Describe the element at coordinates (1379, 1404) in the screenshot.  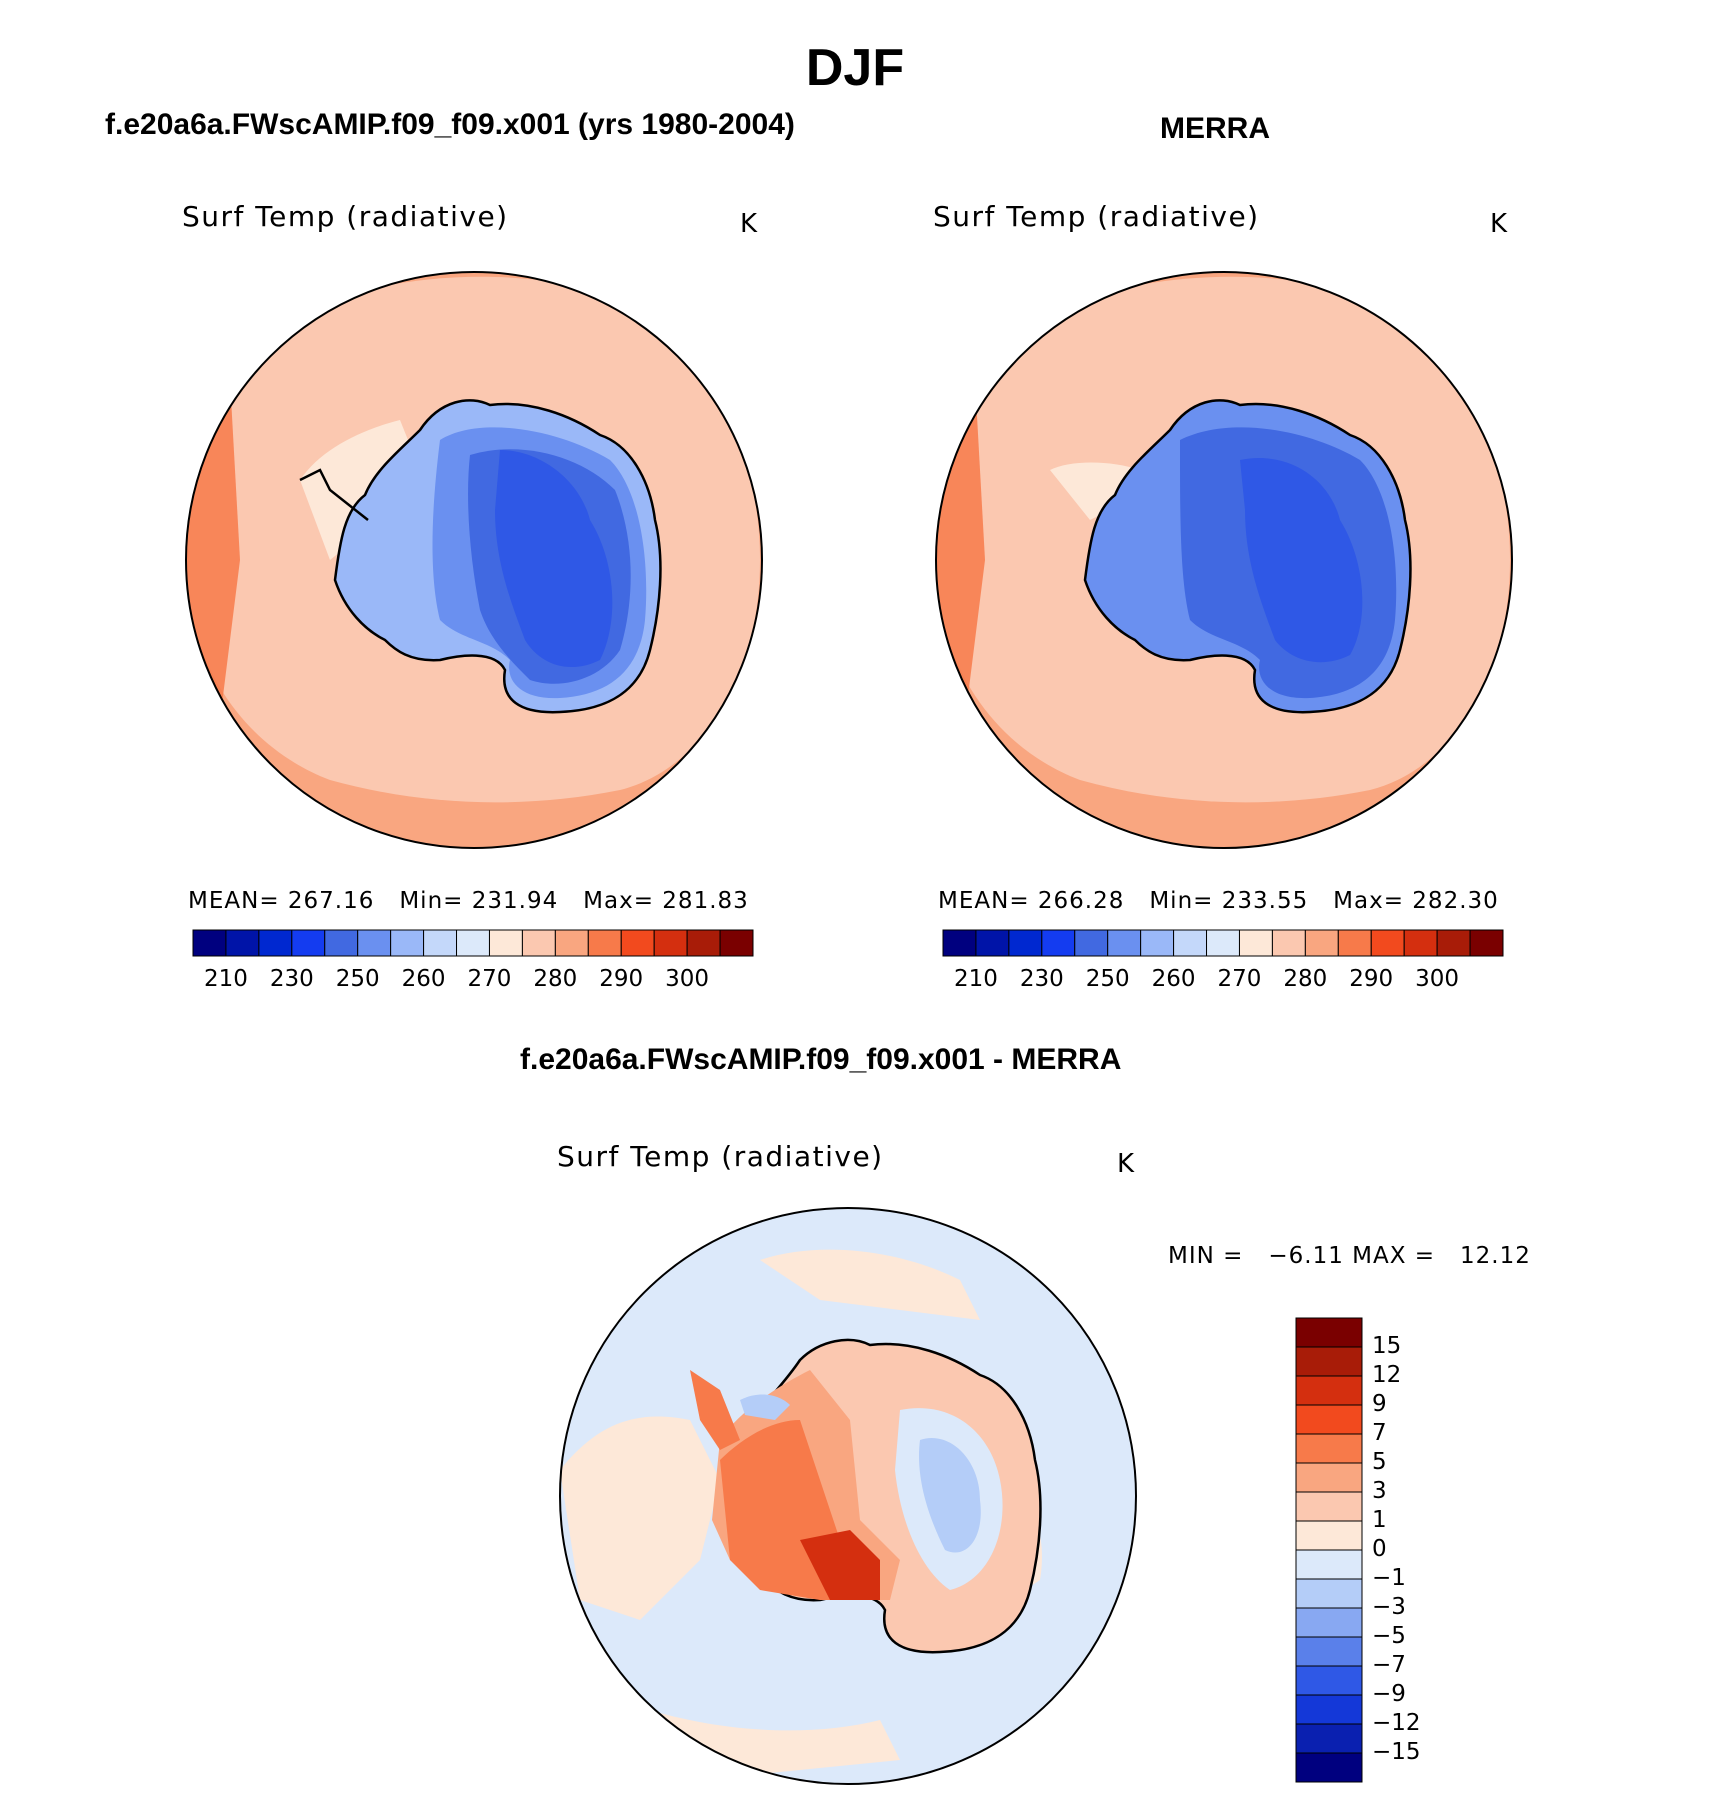
I see `diff-colorbar-tick-label: 9` at that location.